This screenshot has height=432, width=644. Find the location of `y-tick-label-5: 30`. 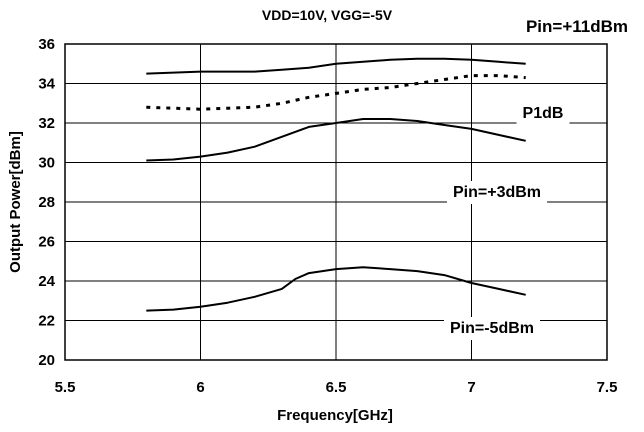

y-tick-label-5: 30 is located at coordinates (46, 163).